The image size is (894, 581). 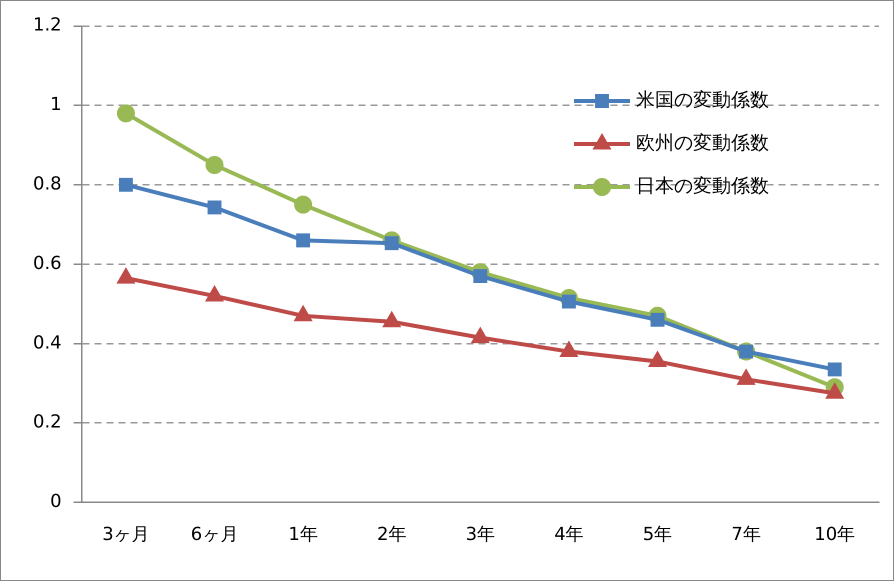 What do you see at coordinates (657, 534) in the screenshot?
I see `x-tick-label: 5年` at bounding box center [657, 534].